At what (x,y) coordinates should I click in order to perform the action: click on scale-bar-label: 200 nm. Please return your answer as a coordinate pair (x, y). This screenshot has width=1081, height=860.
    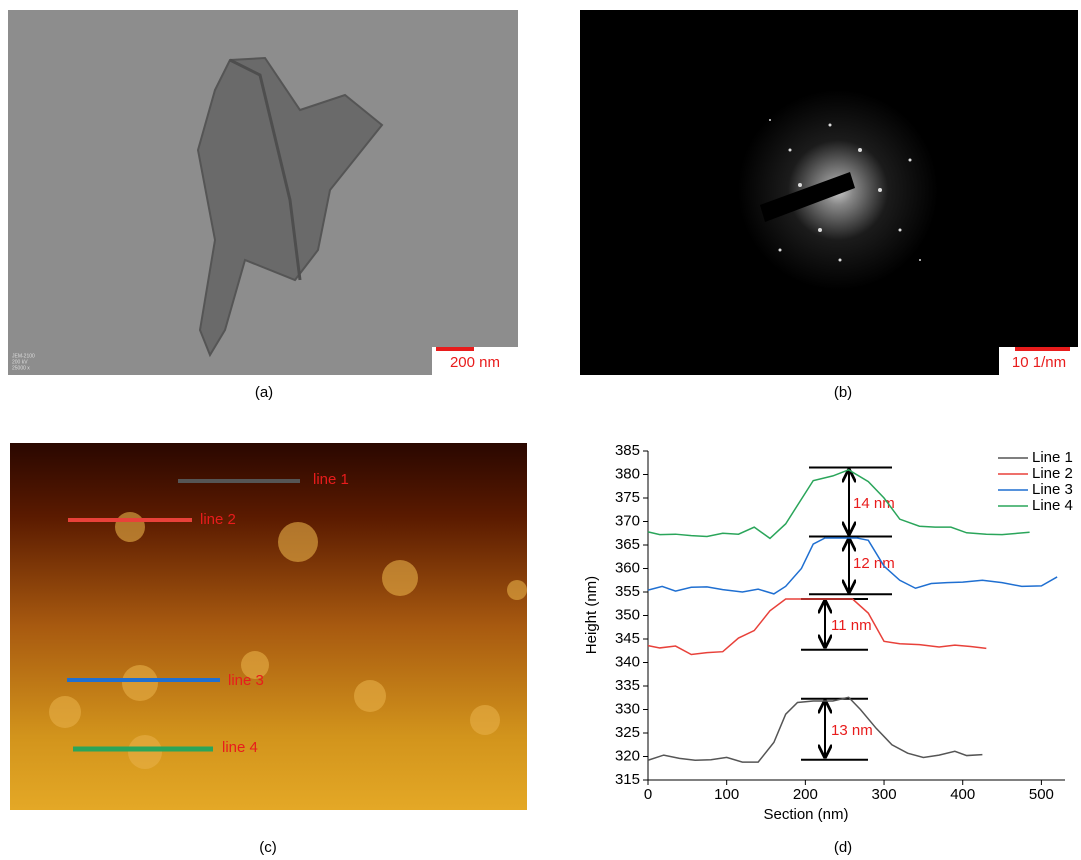
    Looking at the image, I should click on (475, 362).